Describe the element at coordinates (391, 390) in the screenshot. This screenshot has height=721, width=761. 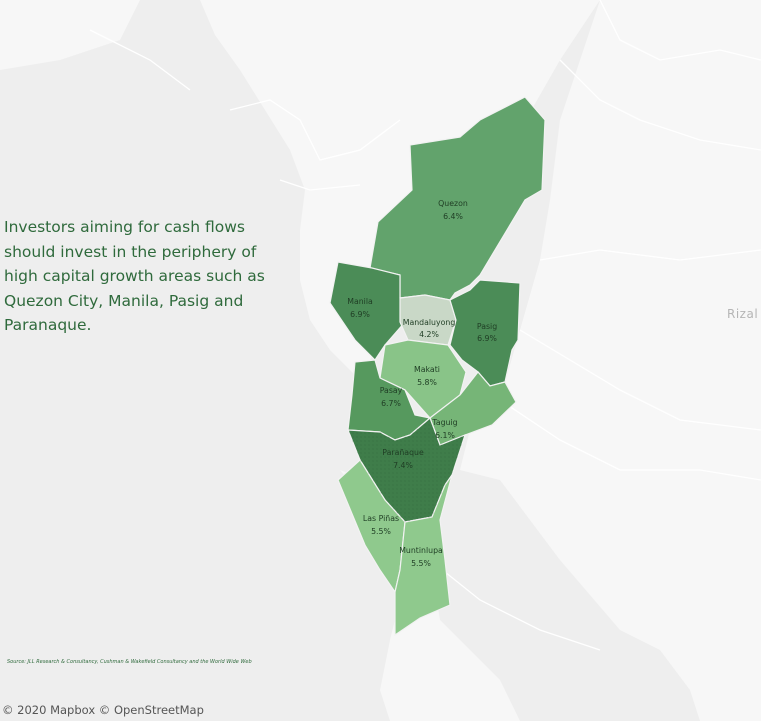
I see `label-pasay-name: Pasay` at that location.